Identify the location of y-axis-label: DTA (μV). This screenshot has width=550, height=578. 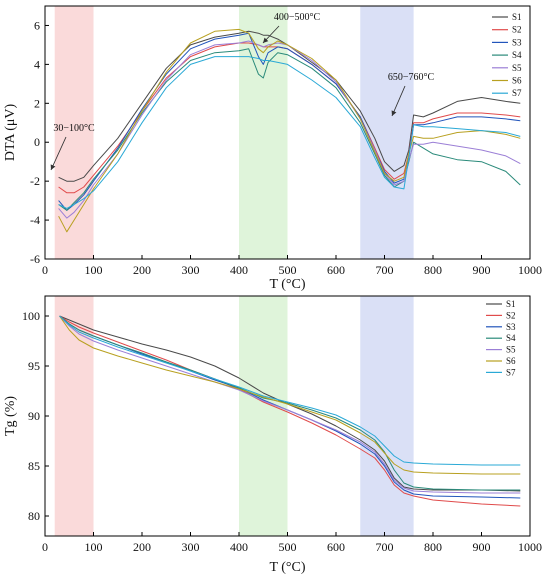
(10, 133).